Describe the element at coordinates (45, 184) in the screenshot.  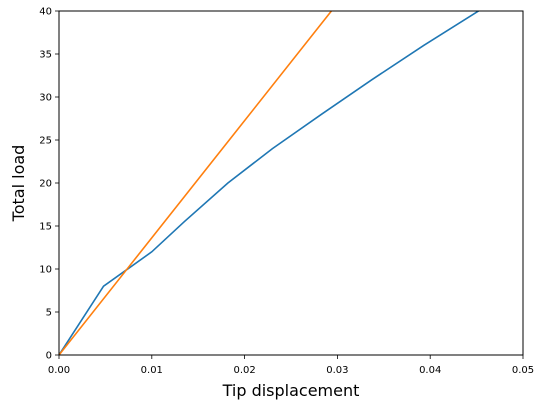
I see `y-tick-label: 20` at that location.